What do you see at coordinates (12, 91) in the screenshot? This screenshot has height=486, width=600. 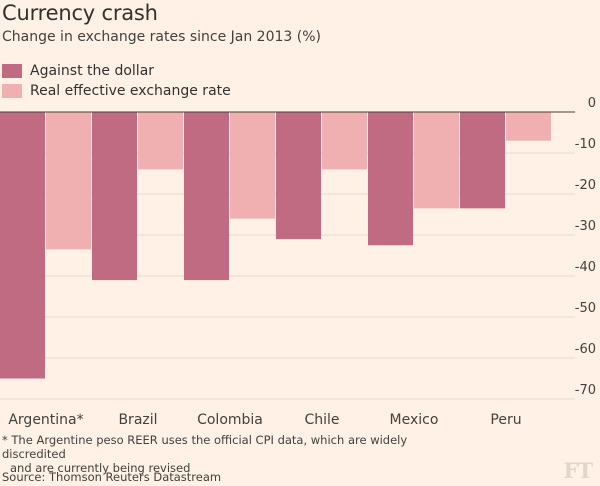 I see `legend-swatch-reer` at bounding box center [12, 91].